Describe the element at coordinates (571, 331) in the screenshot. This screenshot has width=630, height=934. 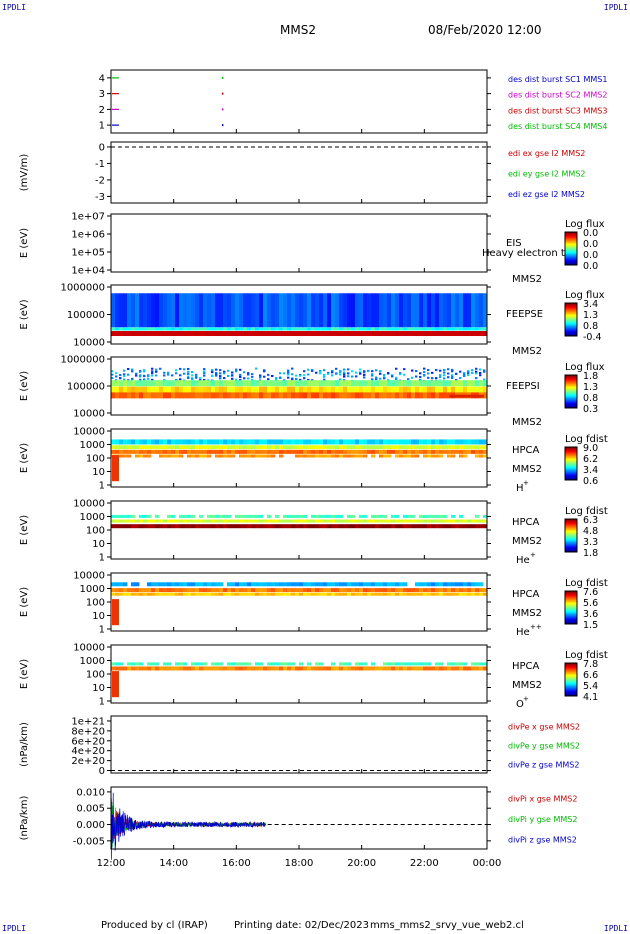
I see `colorbar-segment-feepse` at that location.